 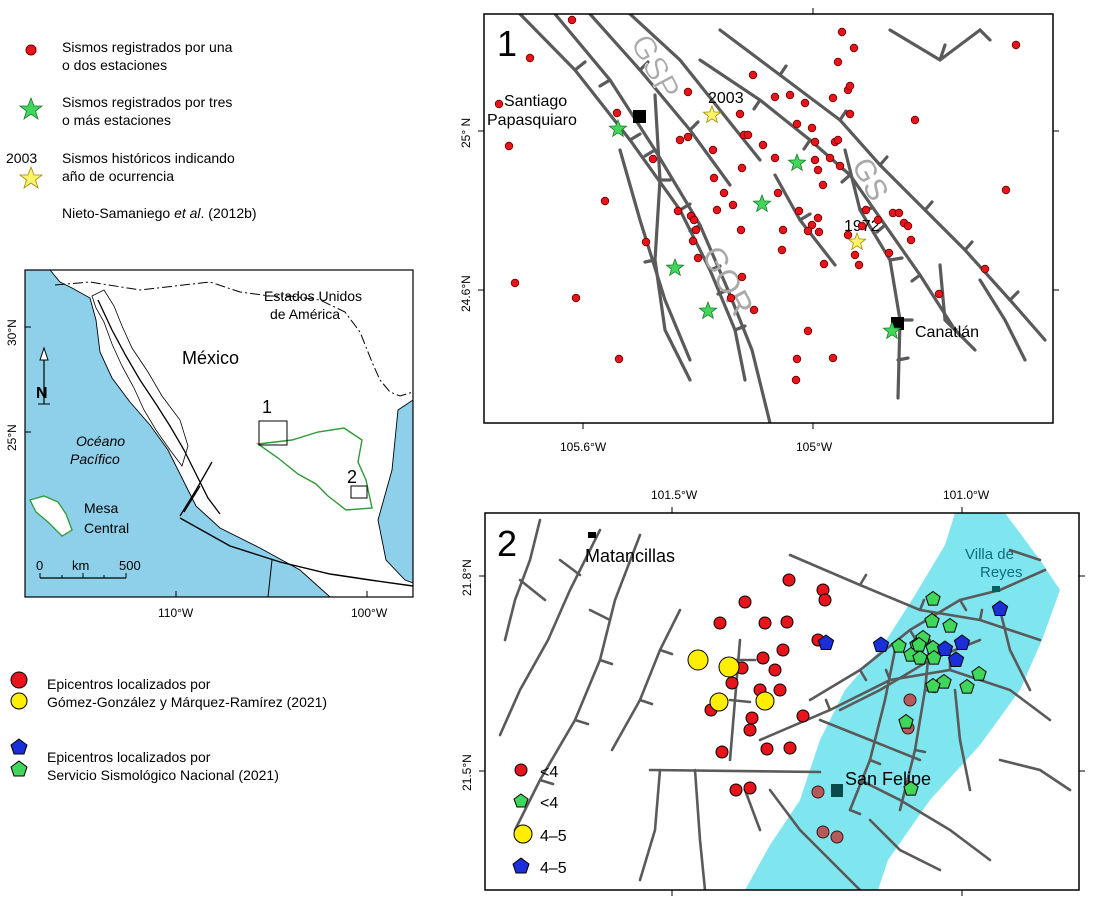 What do you see at coordinates (19, 768) in the screenshot?
I see `green-pentagon-legend-icon` at bounding box center [19, 768].